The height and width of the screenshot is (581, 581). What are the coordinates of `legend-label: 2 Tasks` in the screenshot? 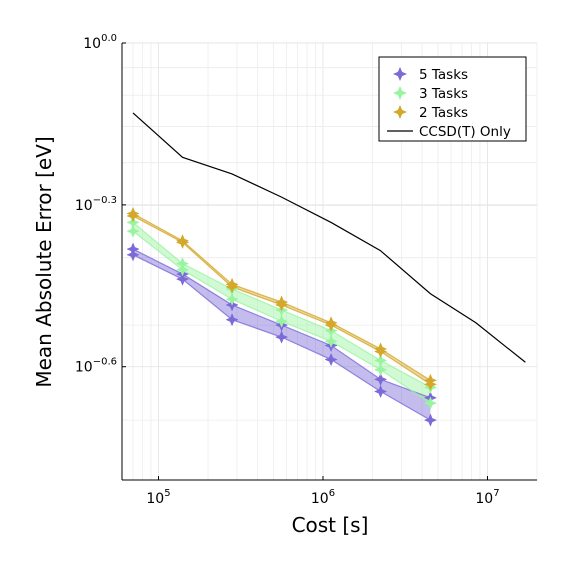 It's located at (443, 113).